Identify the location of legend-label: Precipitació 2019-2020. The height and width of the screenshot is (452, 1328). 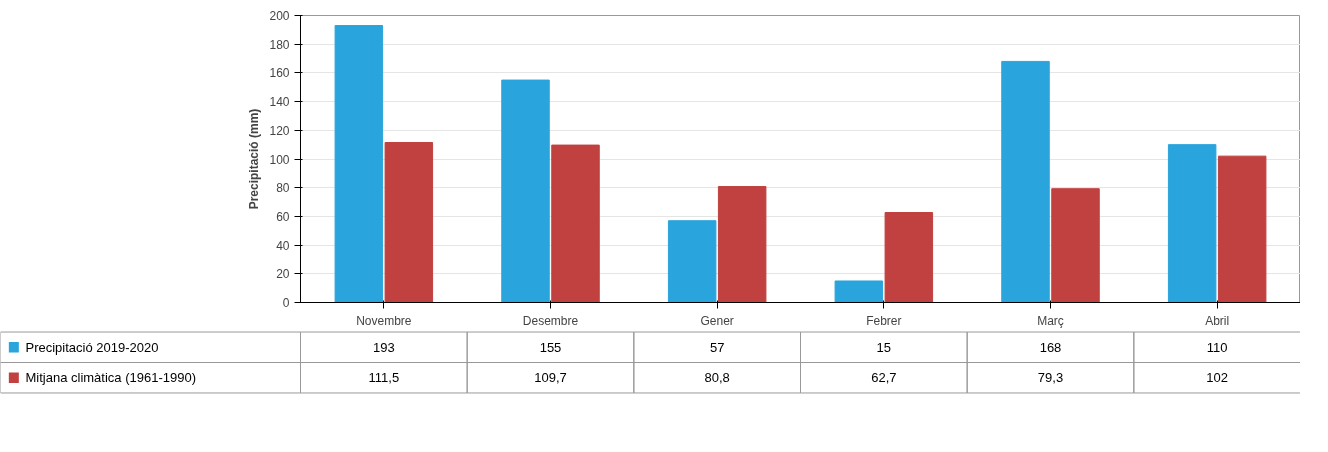
(92, 347).